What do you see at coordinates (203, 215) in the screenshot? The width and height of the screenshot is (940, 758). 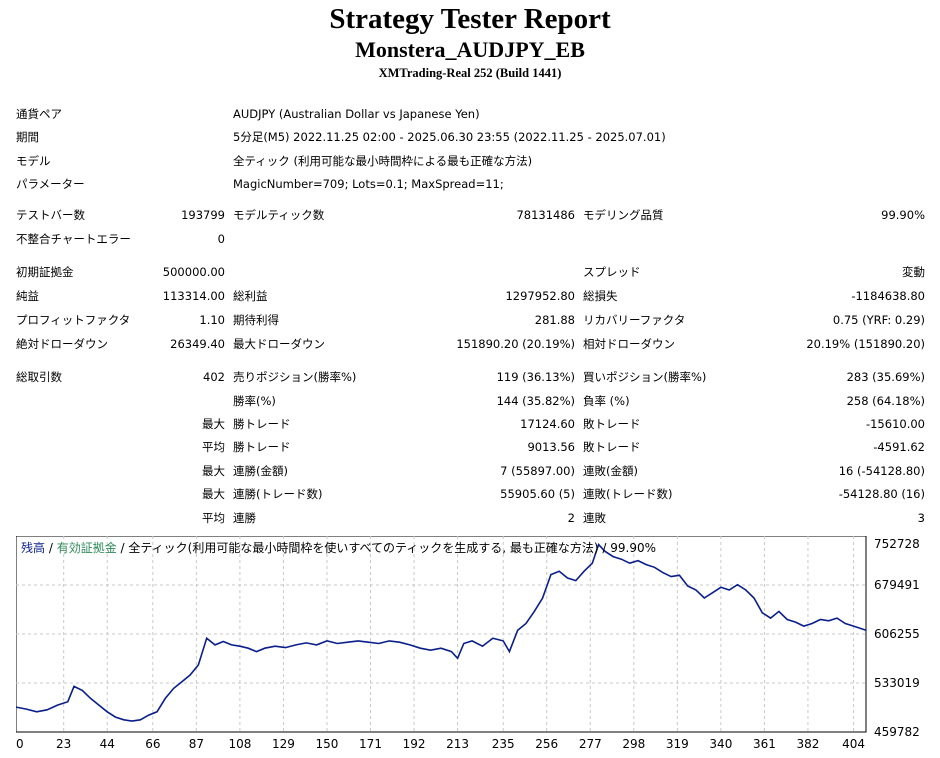 I see `bars-value: 193799` at bounding box center [203, 215].